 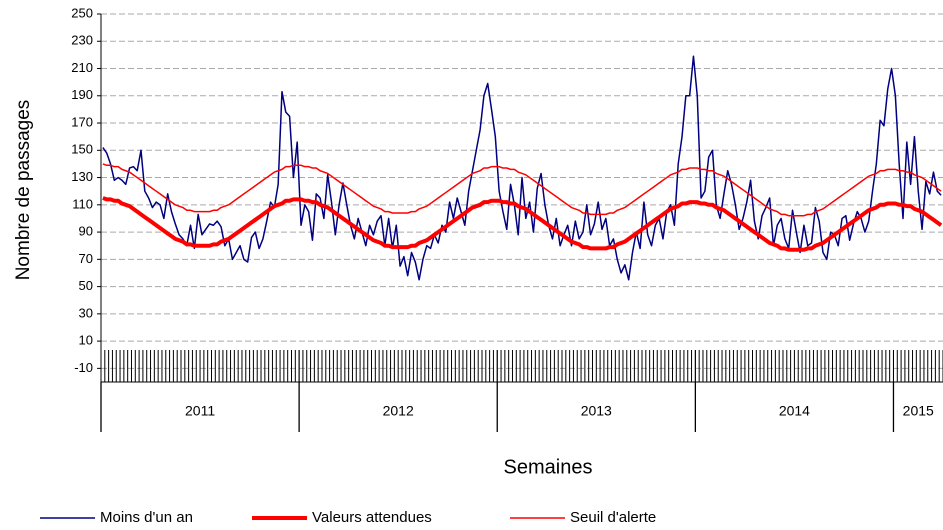 I want to click on y-tick-label: 130, so click(x=82, y=176).